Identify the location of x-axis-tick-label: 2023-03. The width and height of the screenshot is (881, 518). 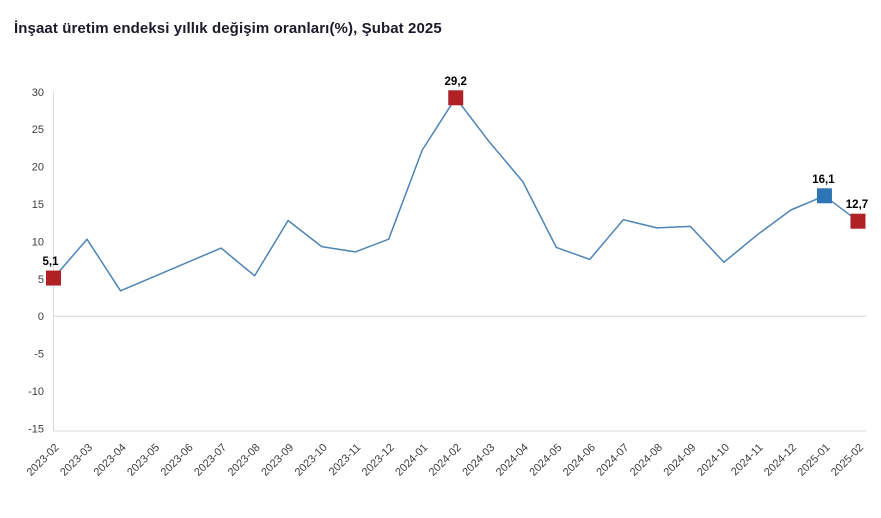
(76, 460).